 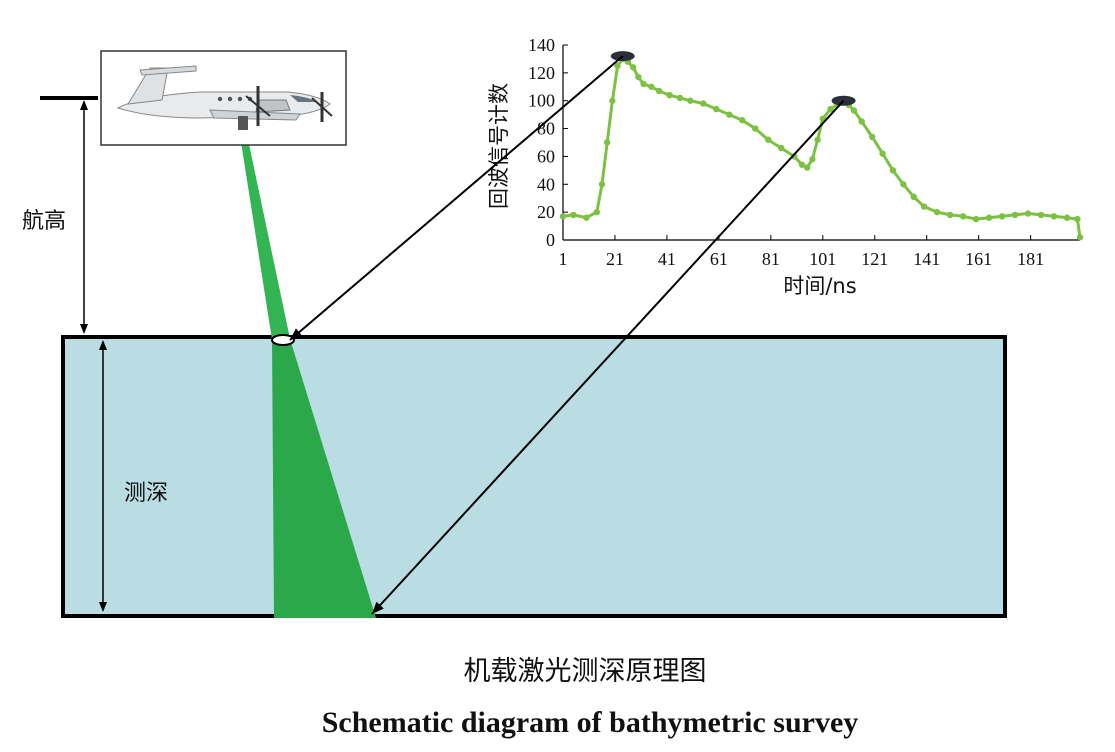 What do you see at coordinates (283, 340) in the screenshot?
I see `surface-footprint` at bounding box center [283, 340].